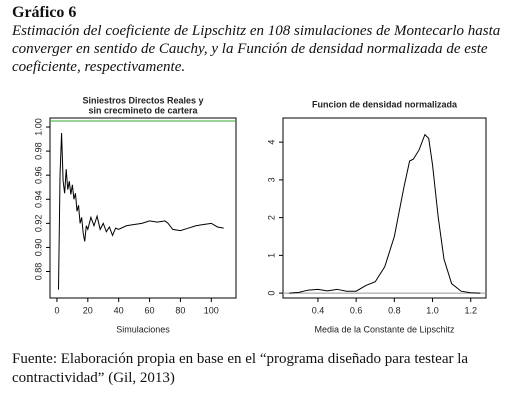 The height and width of the screenshot is (402, 514). I want to click on chart-title: sin crecmineto de cartera, so click(143, 110).